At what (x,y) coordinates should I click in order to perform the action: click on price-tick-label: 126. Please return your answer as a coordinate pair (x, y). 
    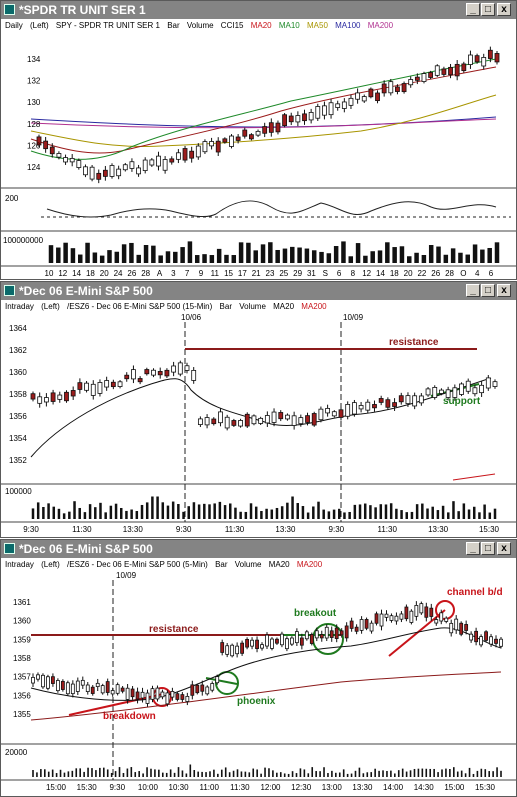
    Looking at the image, I should click on (34, 145).